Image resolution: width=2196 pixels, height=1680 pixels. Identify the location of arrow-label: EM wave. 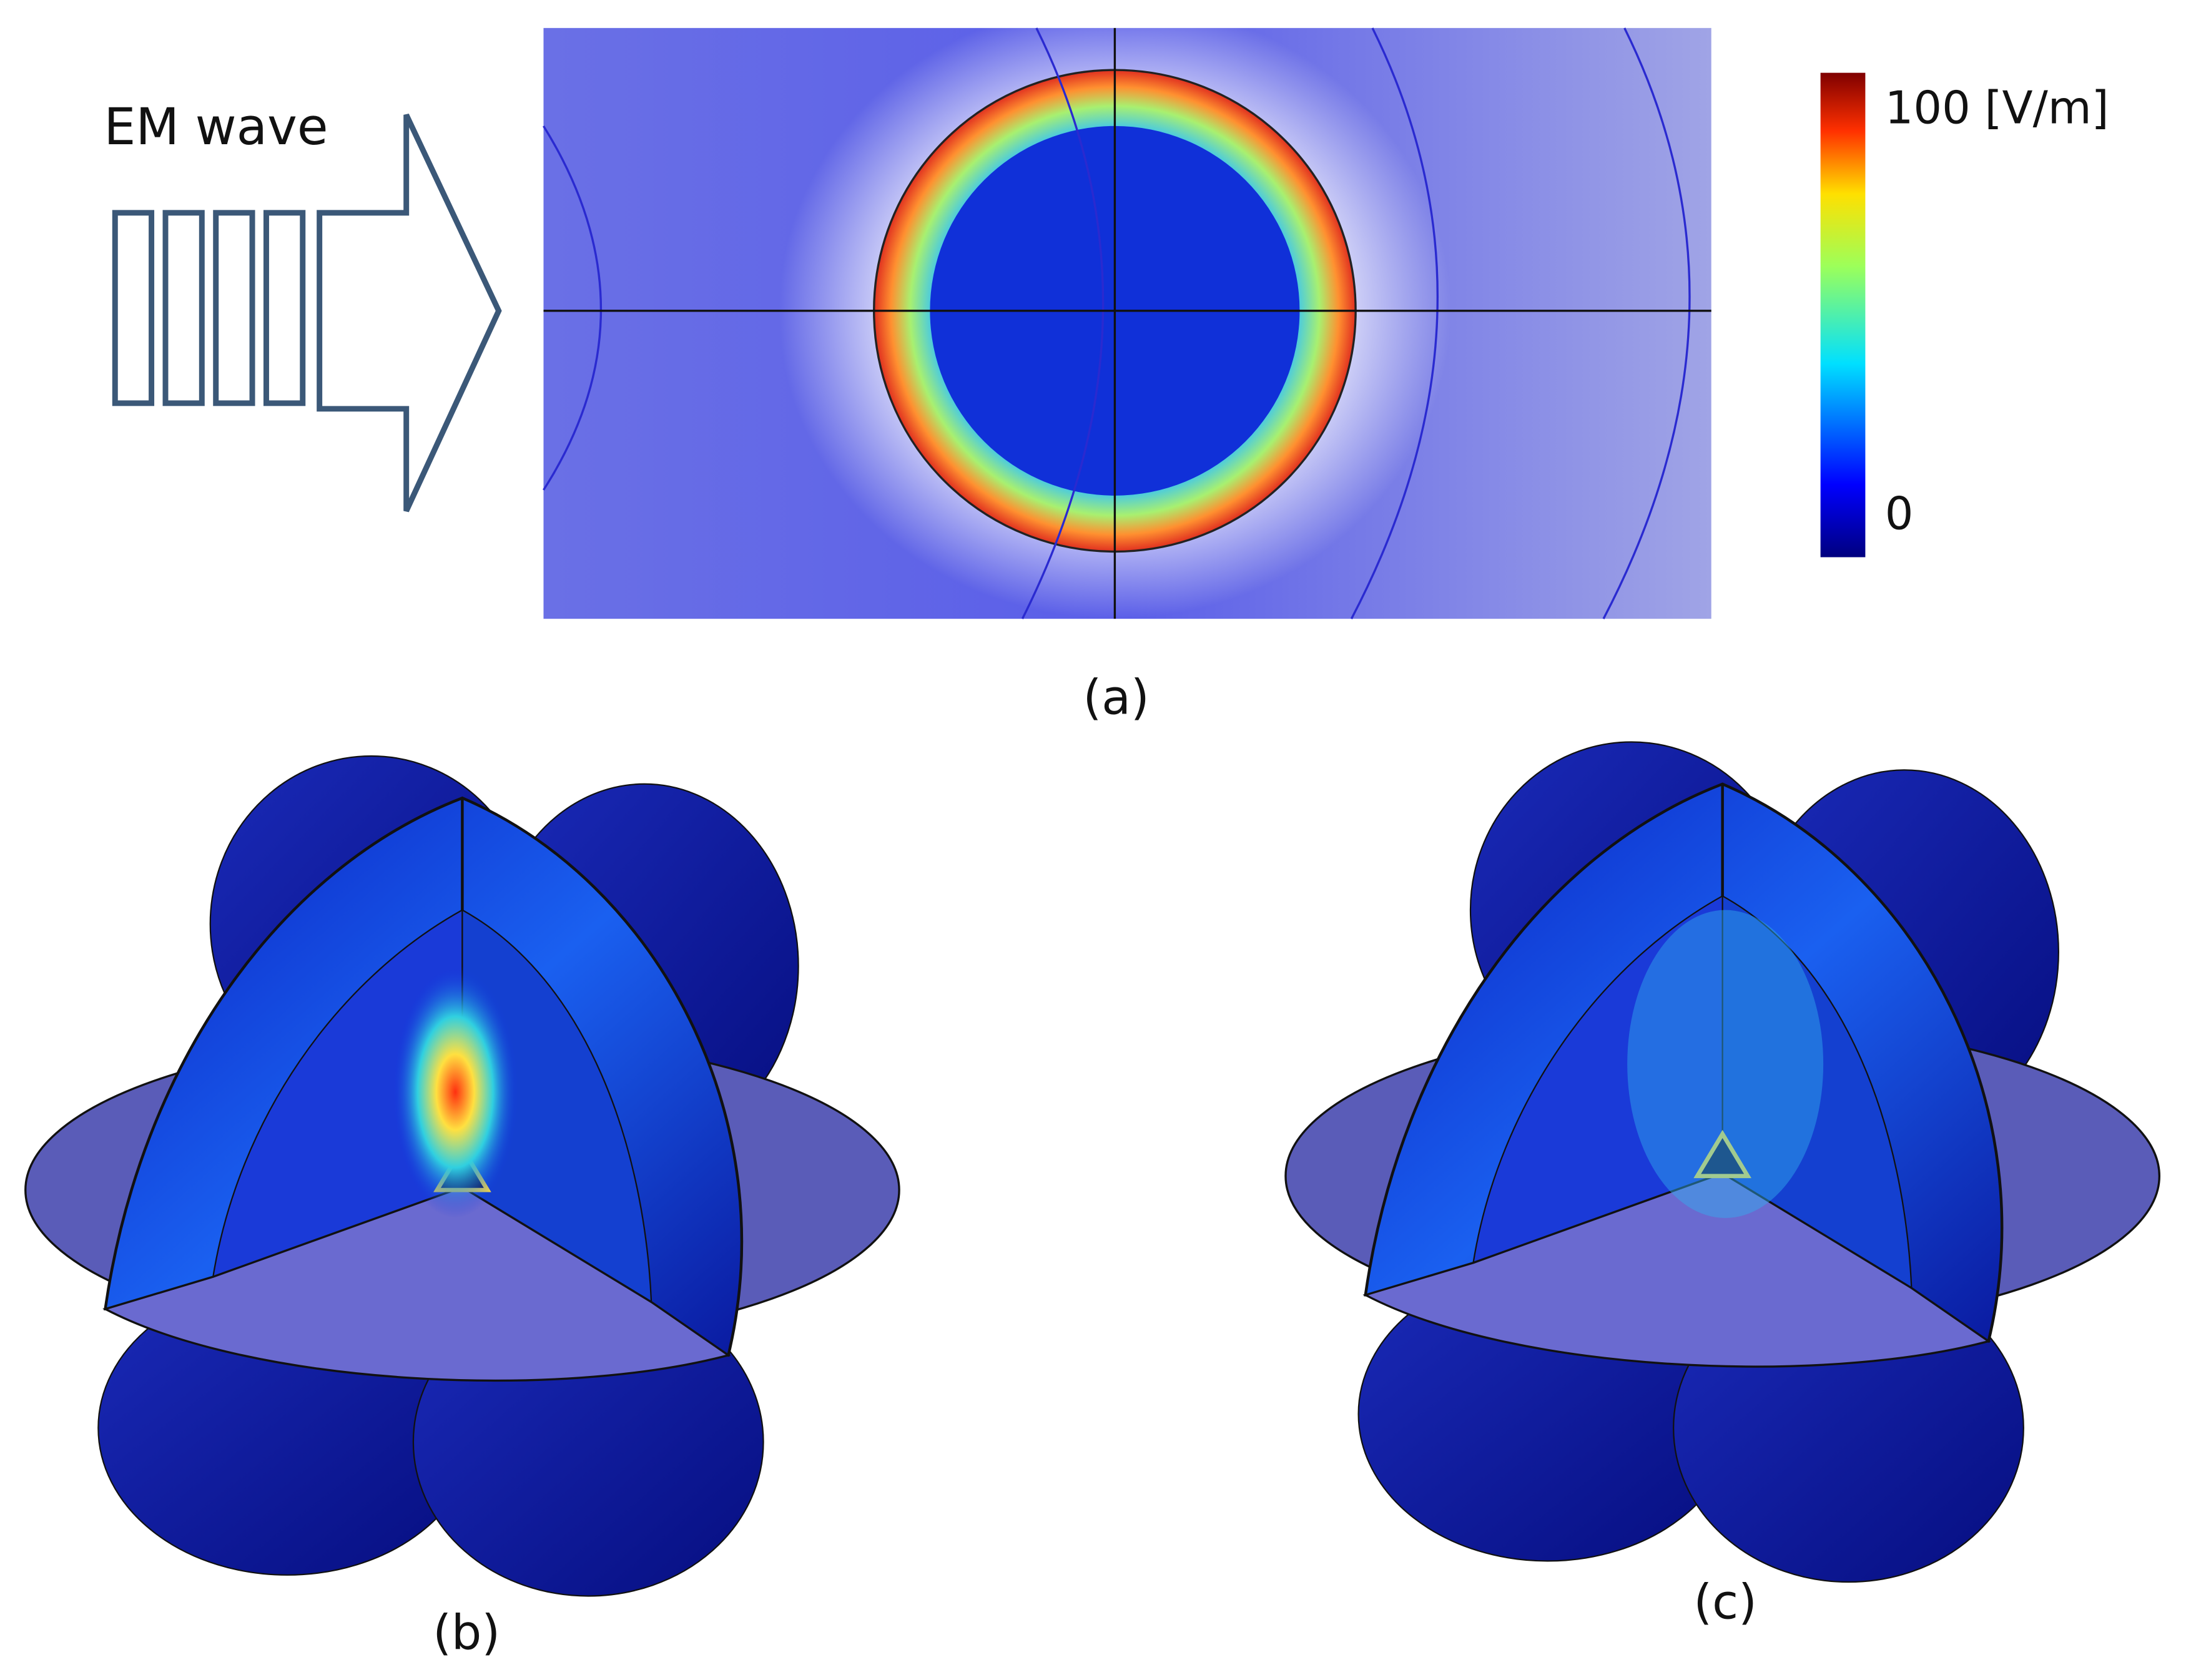
(216, 127).